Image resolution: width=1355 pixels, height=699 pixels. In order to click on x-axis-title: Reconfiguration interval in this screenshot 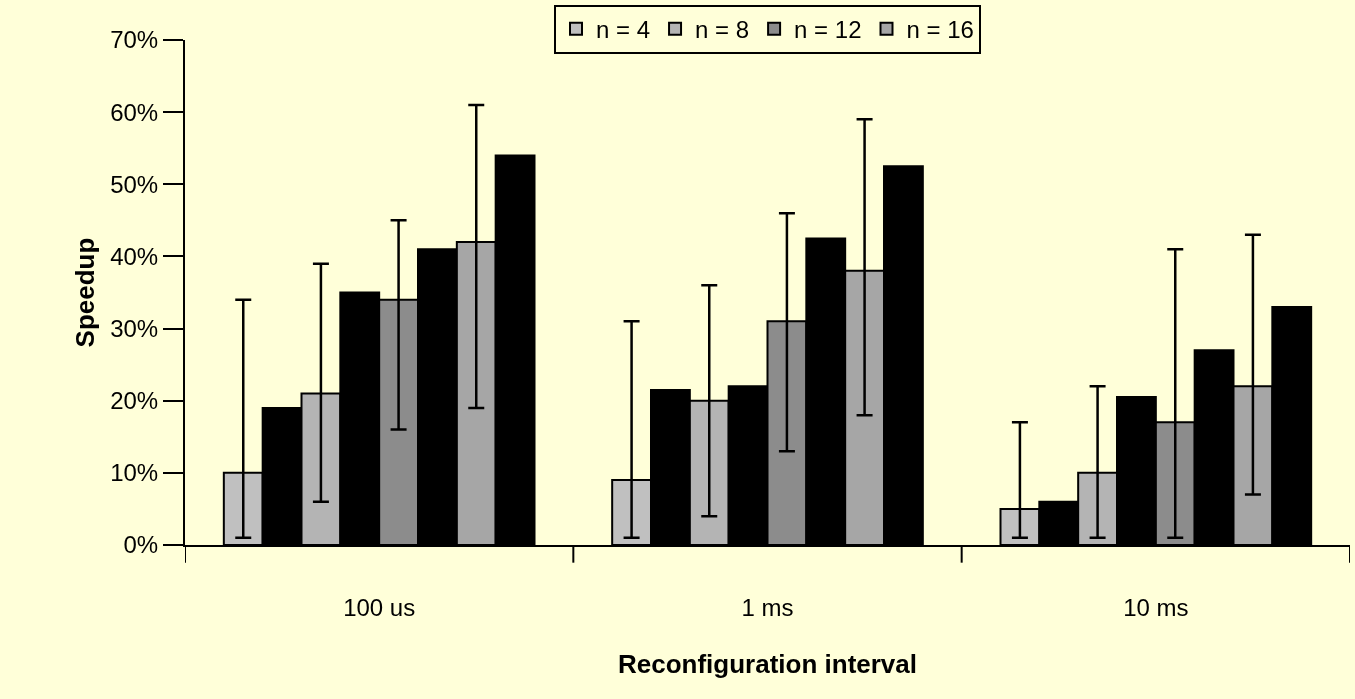, I will do `click(767, 664)`.